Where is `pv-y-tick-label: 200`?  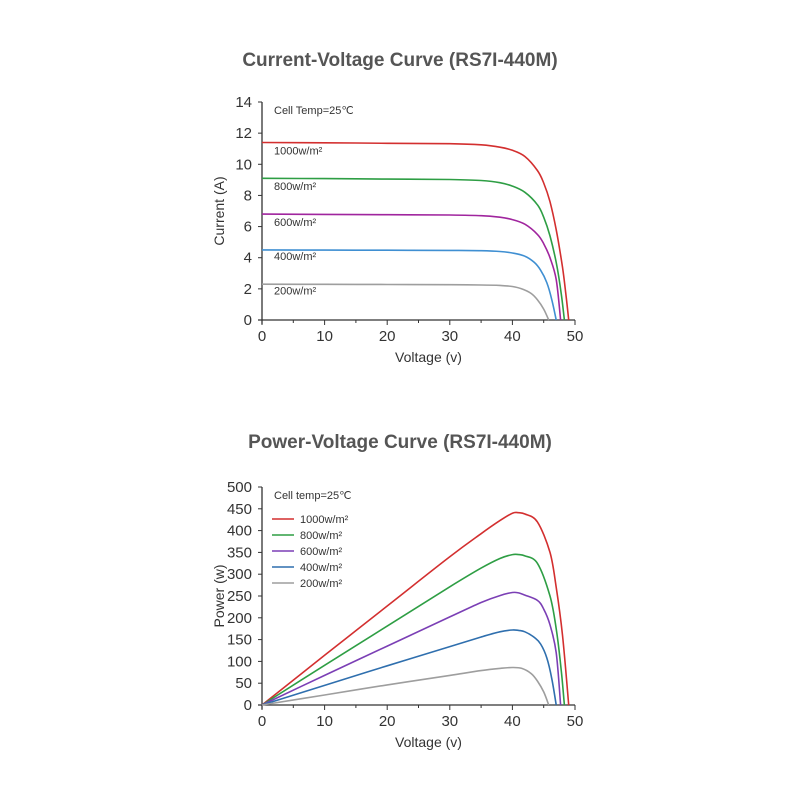 pv-y-tick-label: 200 is located at coordinates (239, 618).